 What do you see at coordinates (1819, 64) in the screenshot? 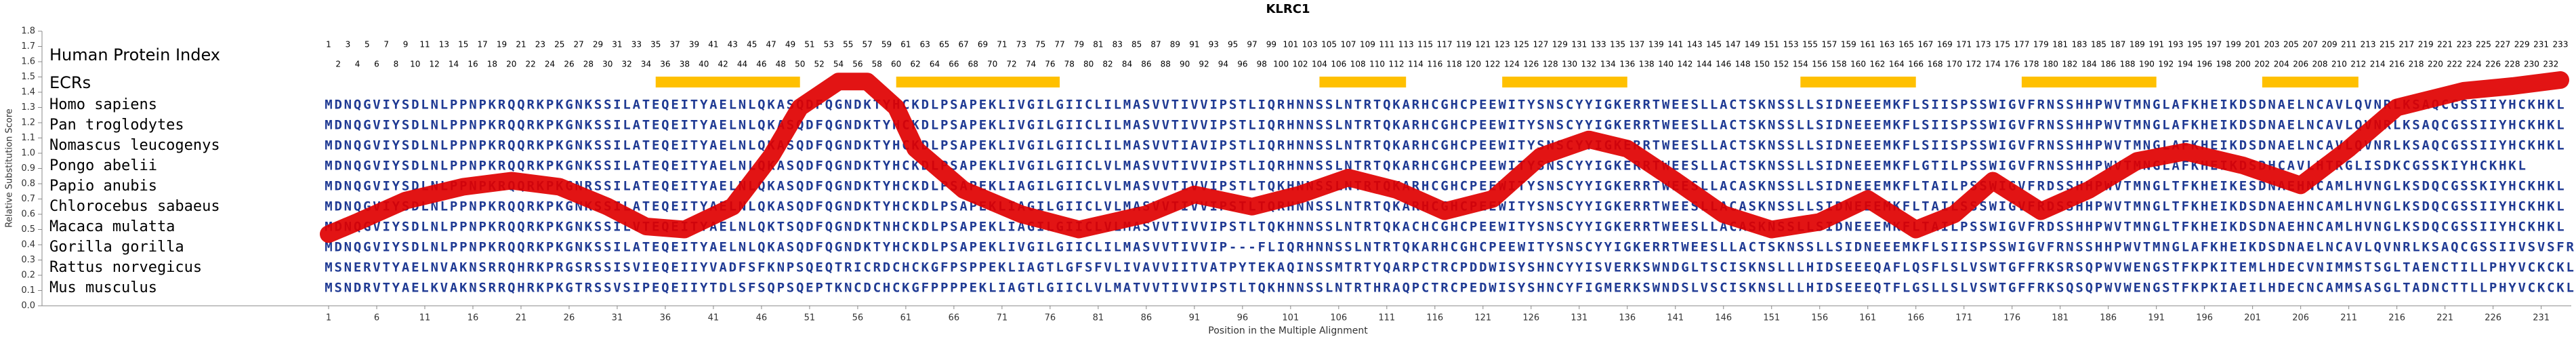
I see `protein-index: 156` at bounding box center [1819, 64].